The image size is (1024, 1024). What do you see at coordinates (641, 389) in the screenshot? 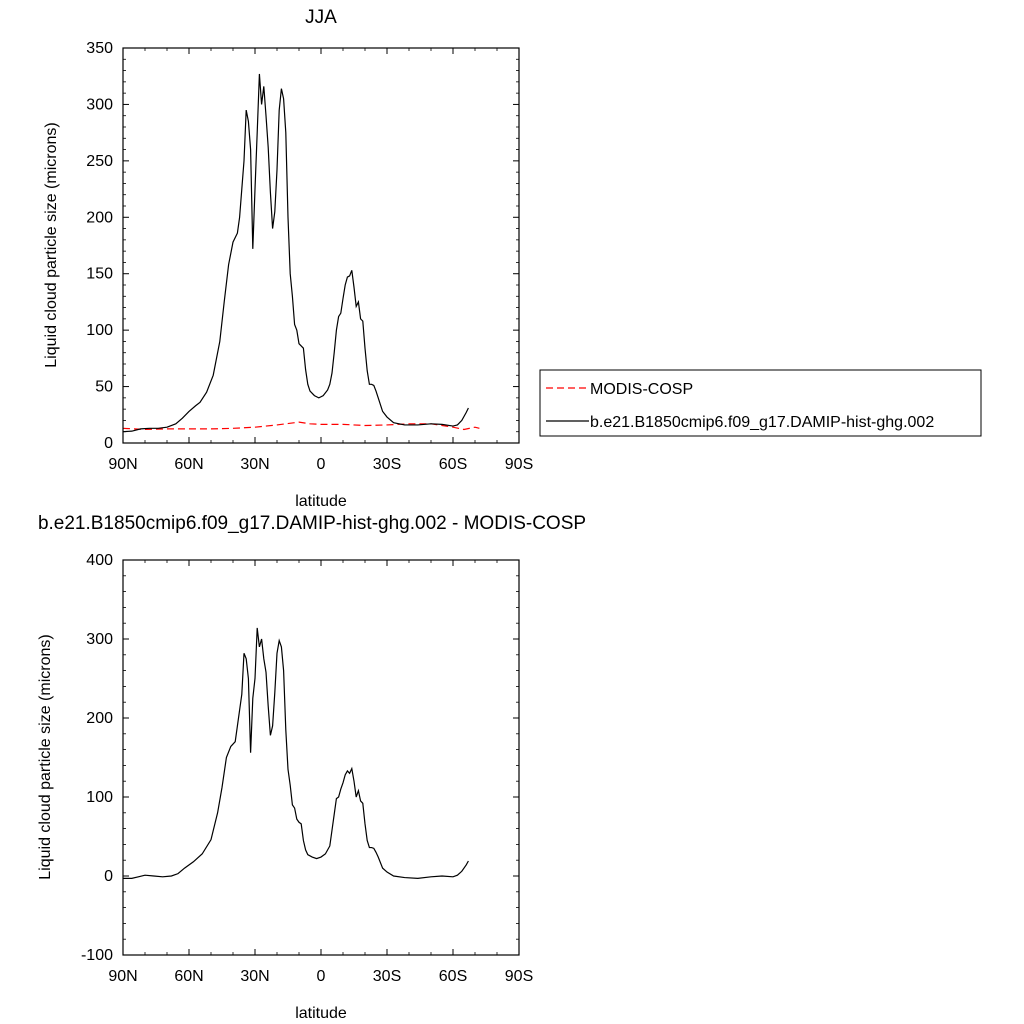
I see `legend-label-modis-cosp: MODIS-COSP` at bounding box center [641, 389].